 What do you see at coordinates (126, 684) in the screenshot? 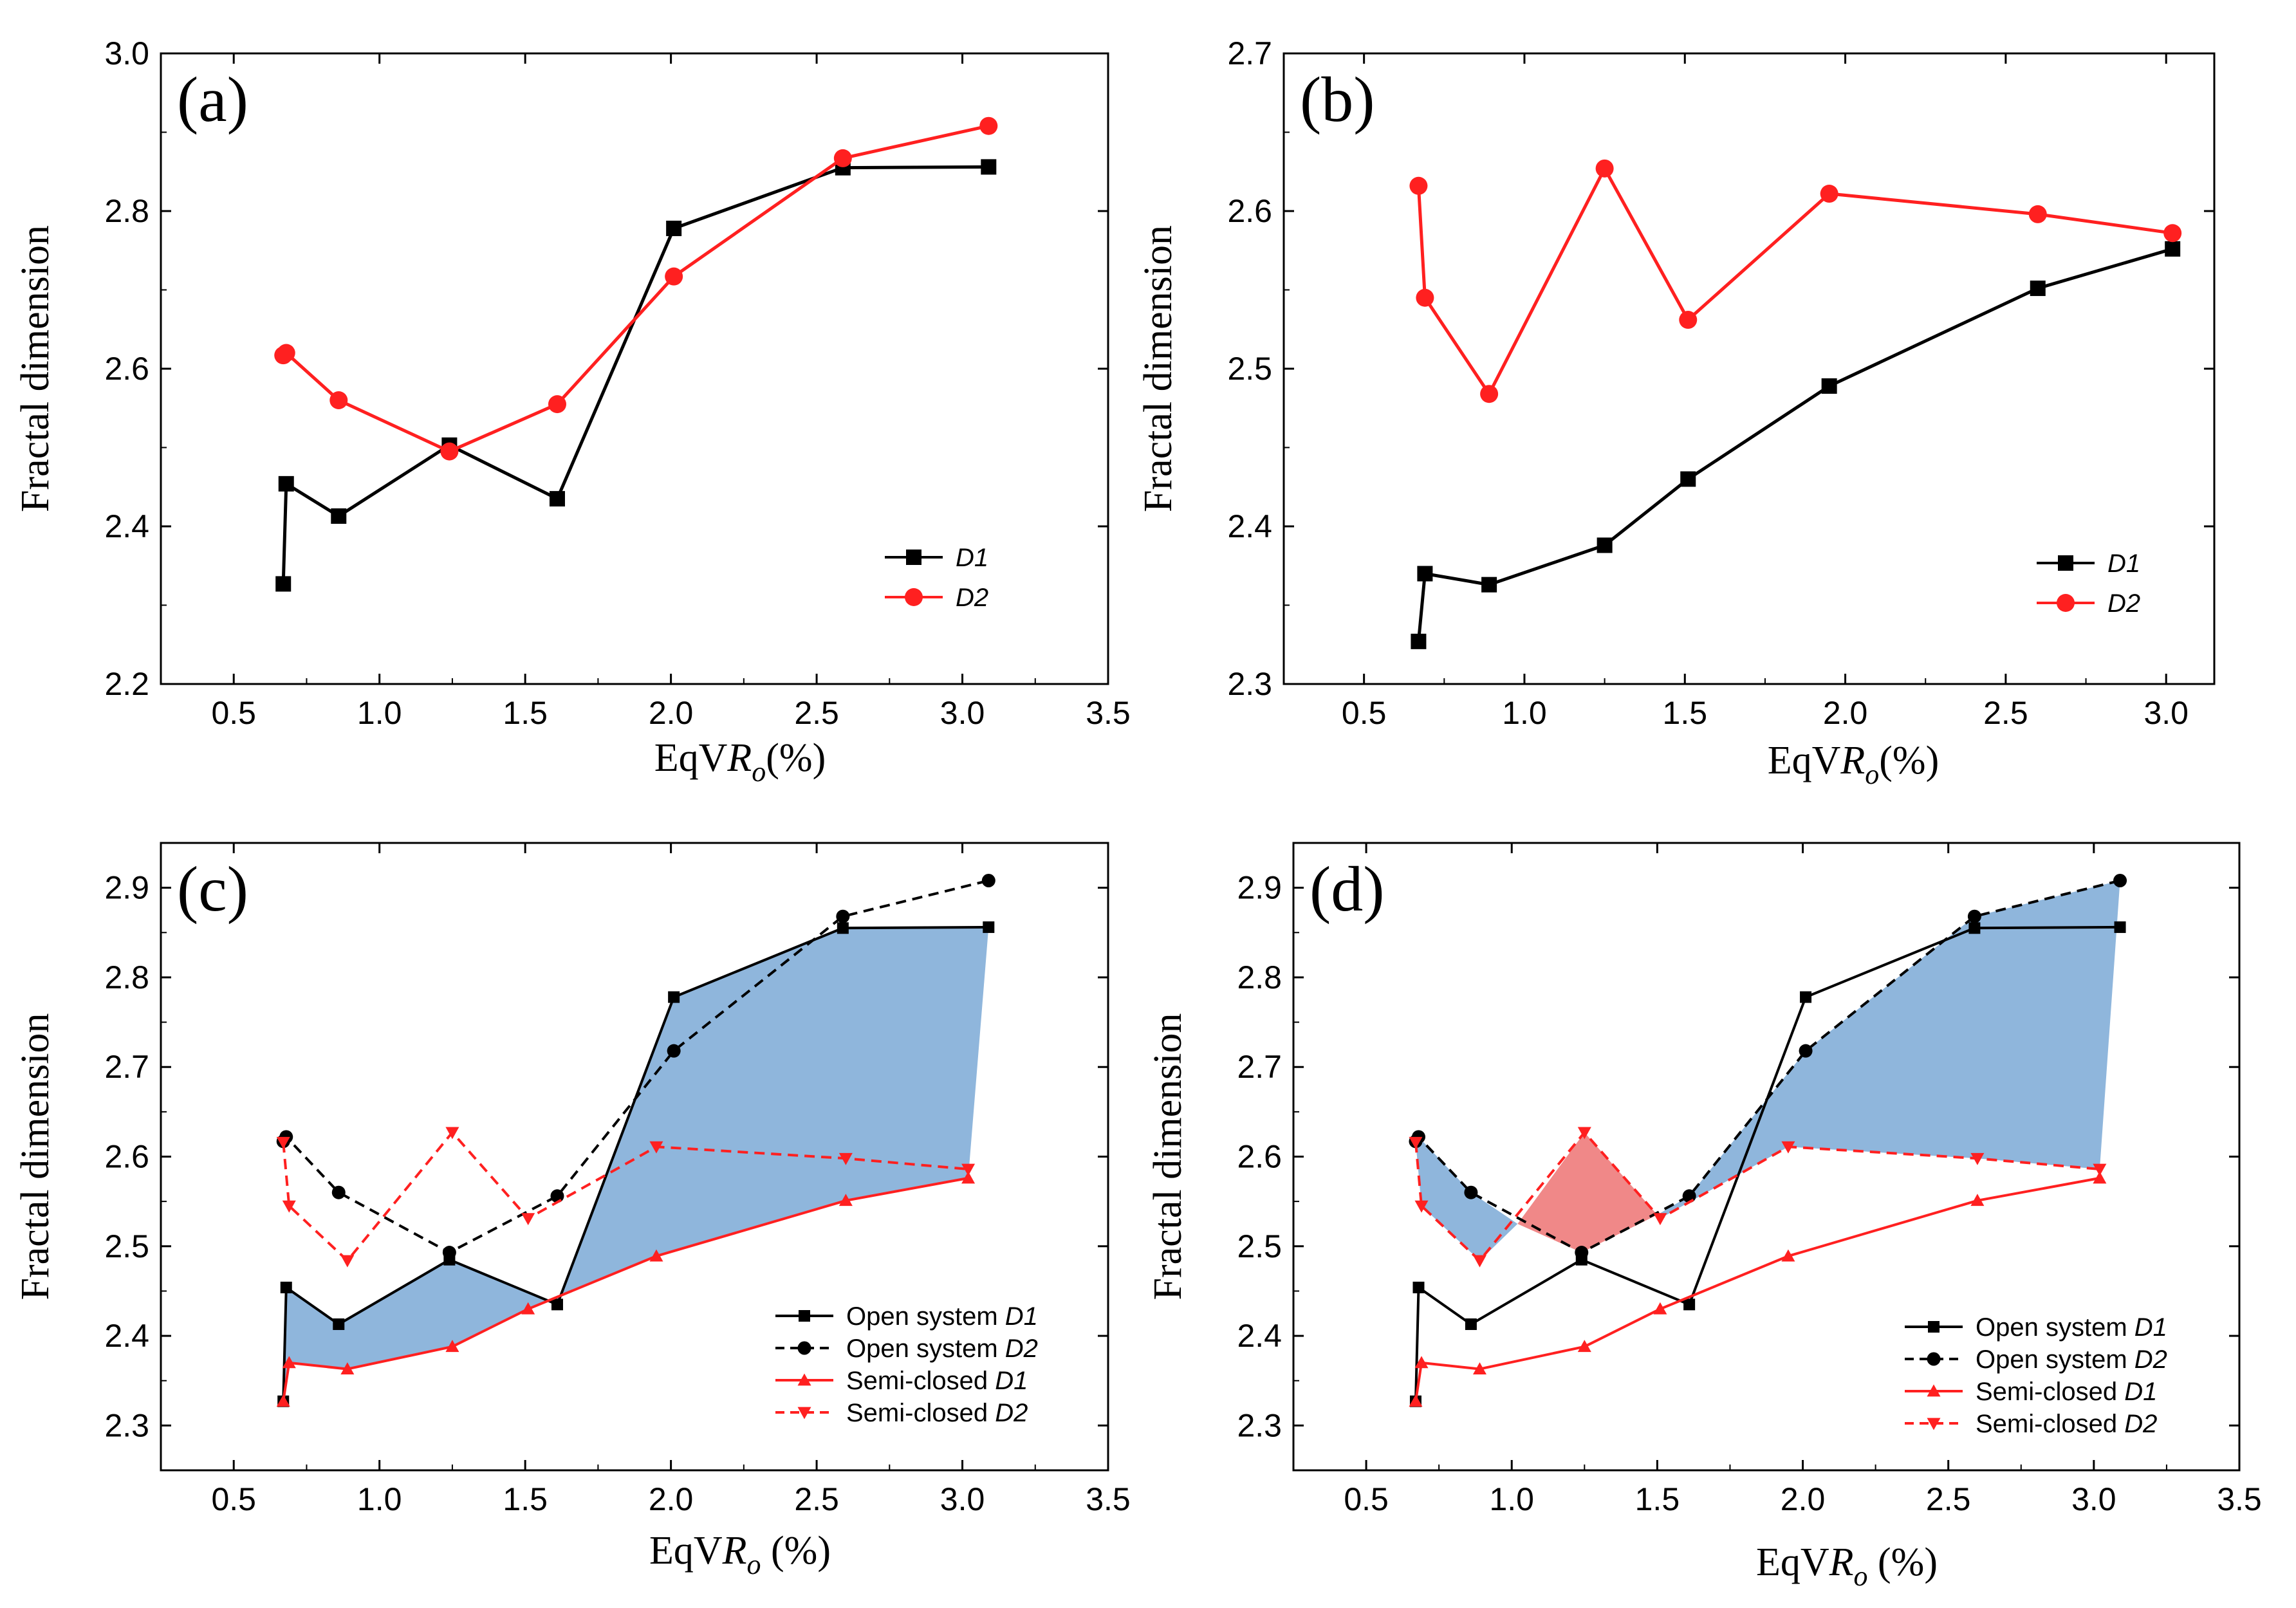
I see `y-tick-label: 2.2` at bounding box center [126, 684].